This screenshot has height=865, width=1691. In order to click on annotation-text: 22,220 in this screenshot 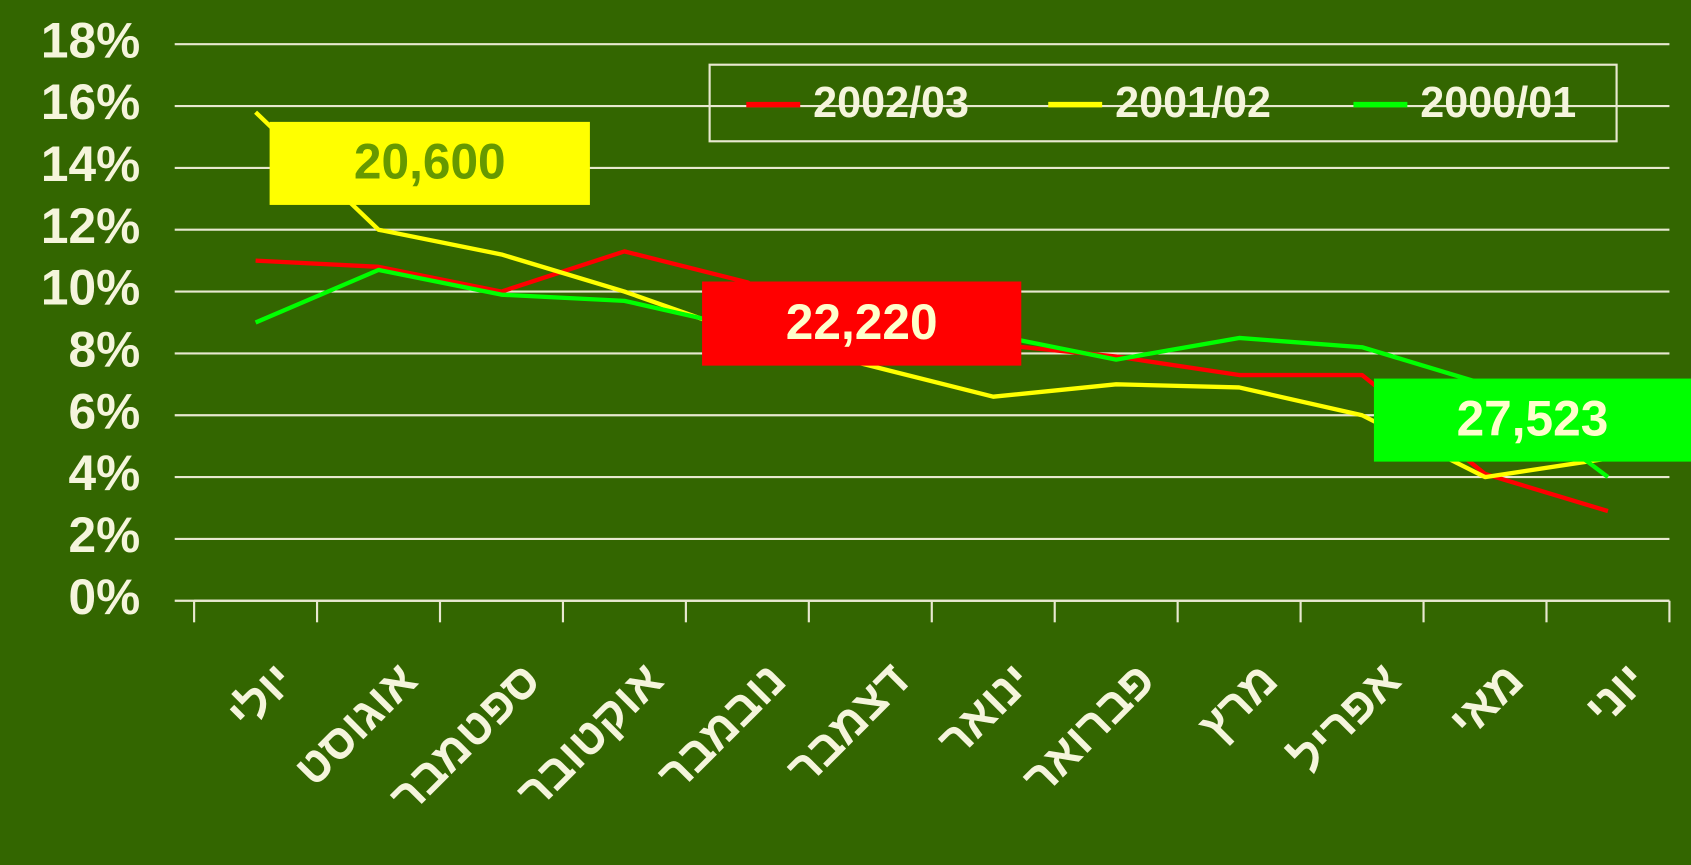, I will do `click(862, 322)`.